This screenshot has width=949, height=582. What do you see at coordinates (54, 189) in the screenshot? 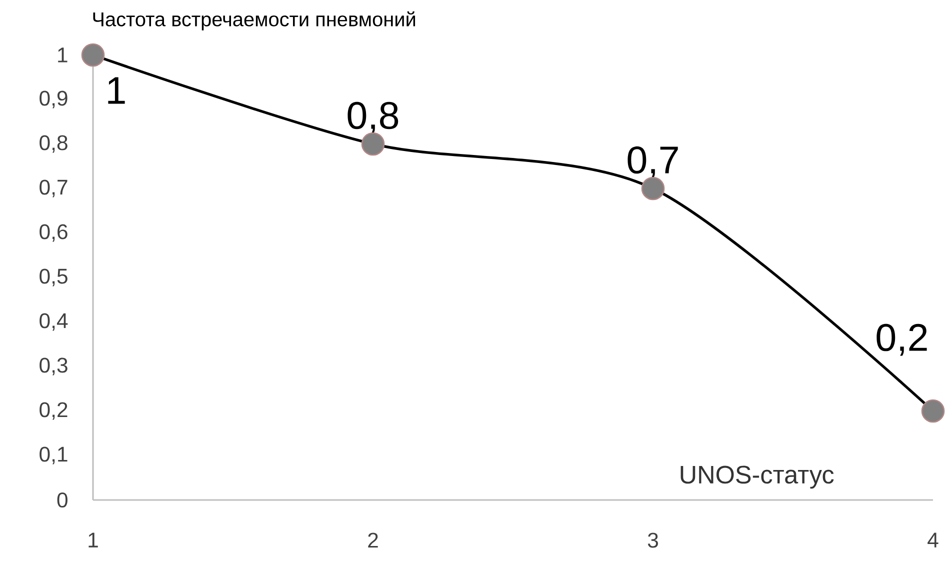
I see `y-tick-label: 0,7` at bounding box center [54, 189].